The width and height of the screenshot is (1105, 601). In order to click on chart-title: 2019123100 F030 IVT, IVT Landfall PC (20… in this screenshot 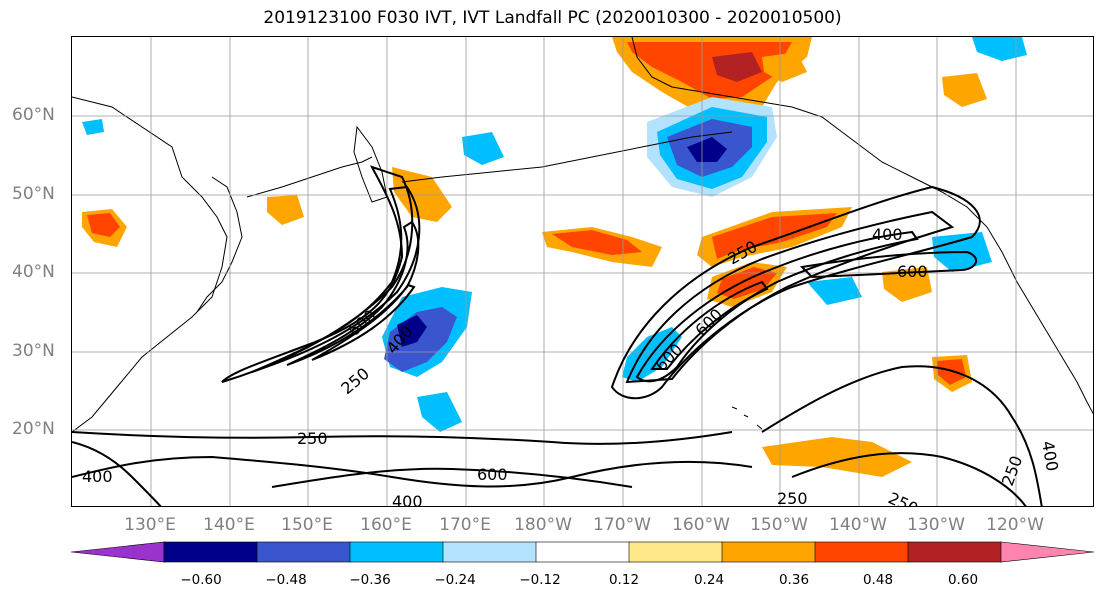, I will do `click(552, 18)`.